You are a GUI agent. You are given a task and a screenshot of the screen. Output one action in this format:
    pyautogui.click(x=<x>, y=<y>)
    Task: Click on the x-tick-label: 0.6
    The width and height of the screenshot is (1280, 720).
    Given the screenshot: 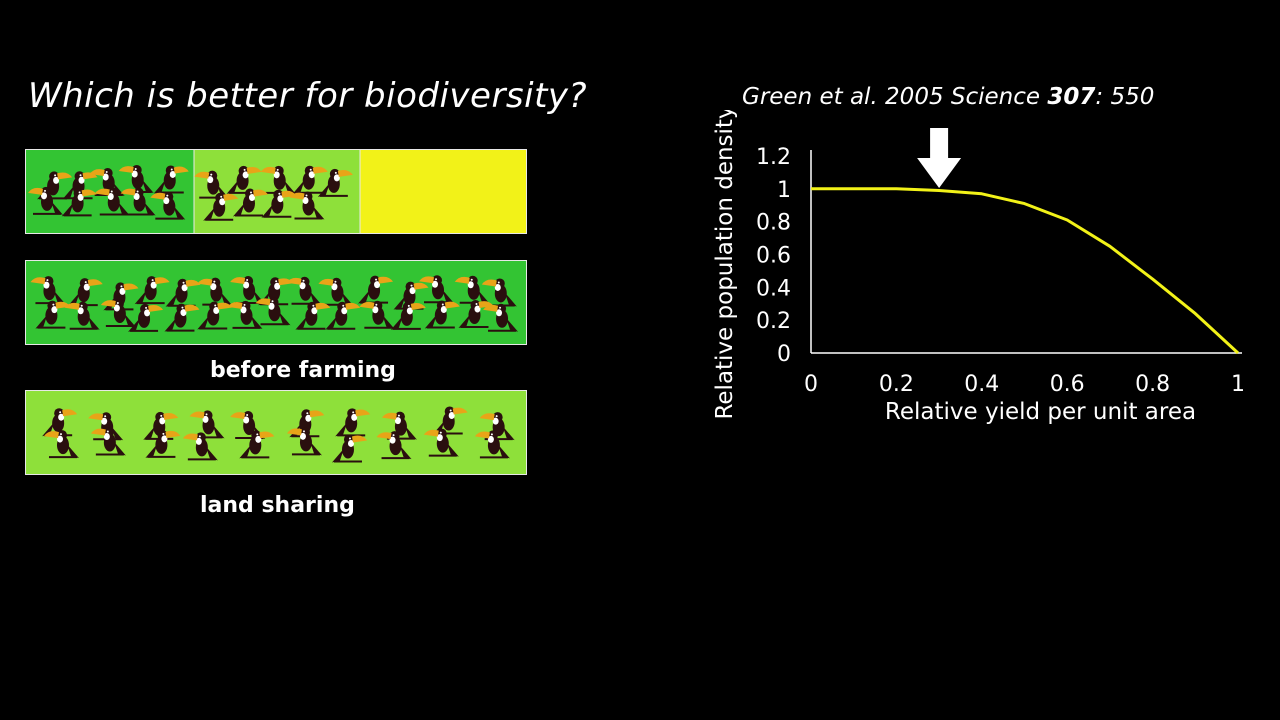 What is the action you would take?
    pyautogui.click(x=1067, y=384)
    